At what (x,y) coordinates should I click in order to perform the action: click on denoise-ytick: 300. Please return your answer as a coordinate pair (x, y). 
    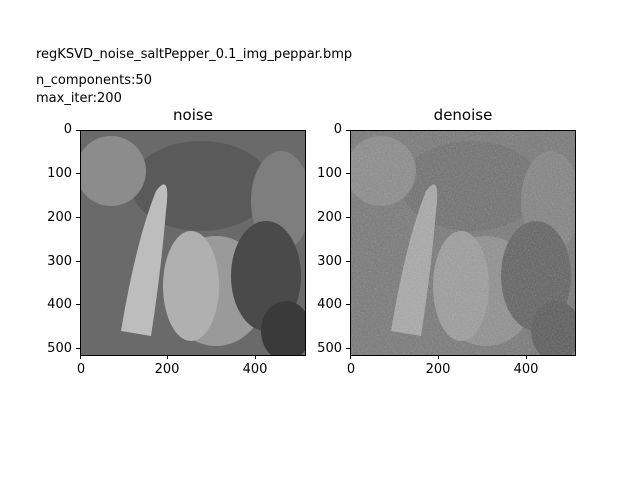
    Looking at the image, I should click on (329, 261).